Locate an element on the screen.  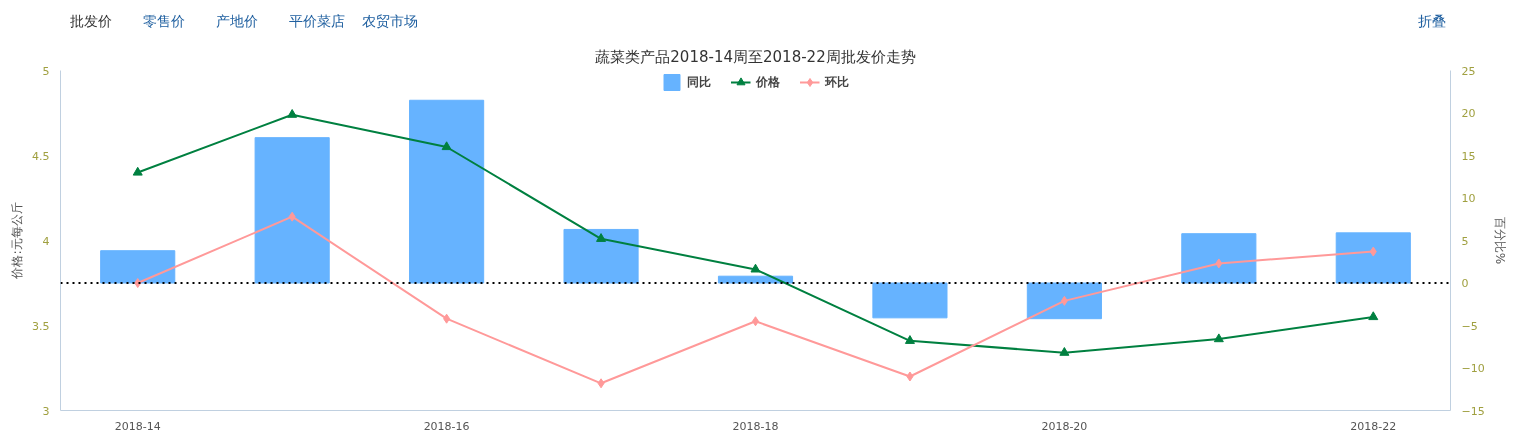
legend-label: 同比 is located at coordinates (698, 82).